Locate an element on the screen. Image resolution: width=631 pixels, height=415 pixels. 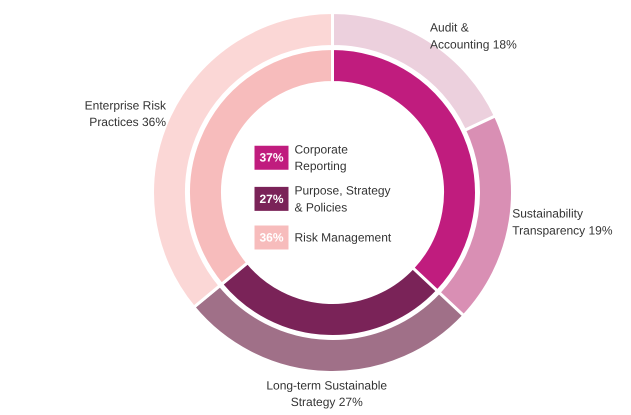
legend-label: Corporate Reporting is located at coordinates (321, 158).